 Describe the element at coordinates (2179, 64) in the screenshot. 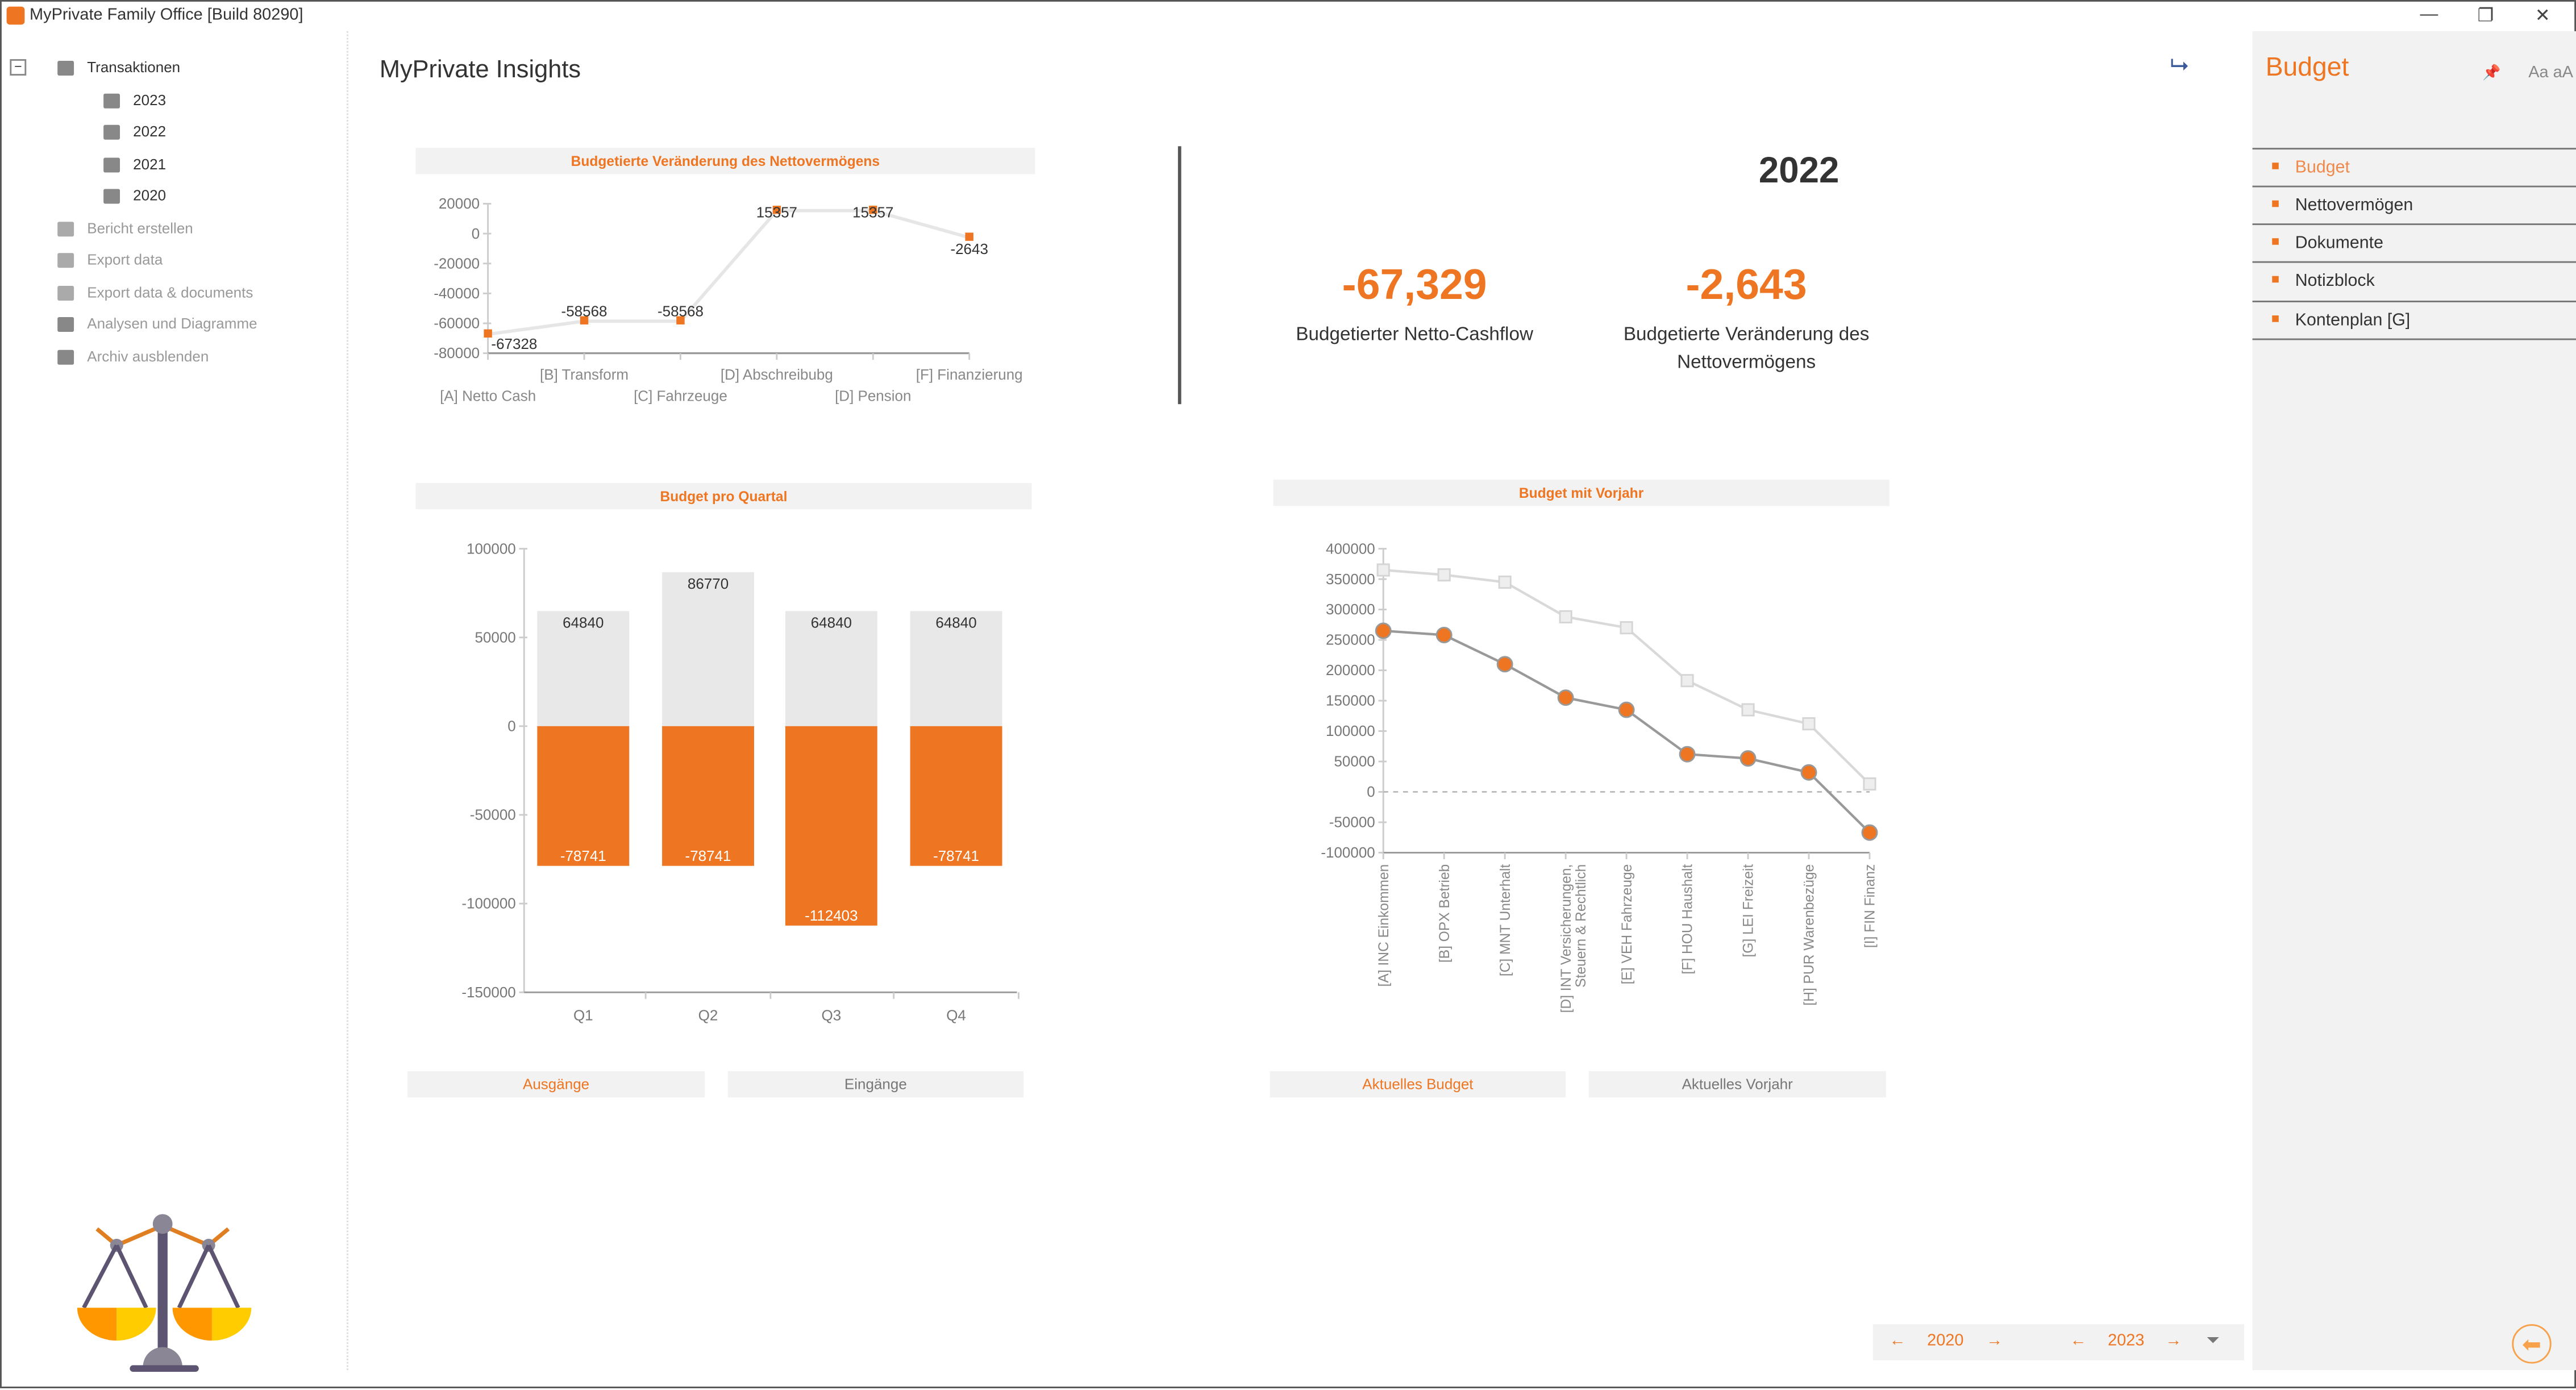

I see `share-arrow-icon: ⮡` at that location.